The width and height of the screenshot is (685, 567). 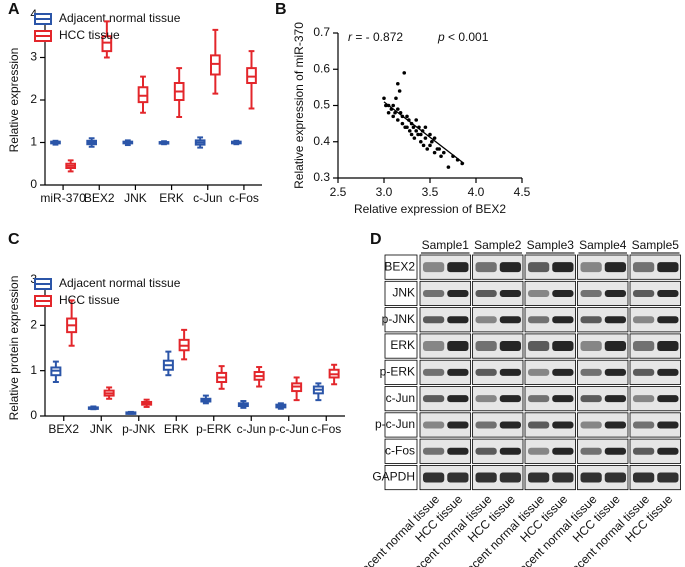 What do you see at coordinates (33, 279) in the screenshot?
I see `y-tick-label: 3` at bounding box center [33, 279].